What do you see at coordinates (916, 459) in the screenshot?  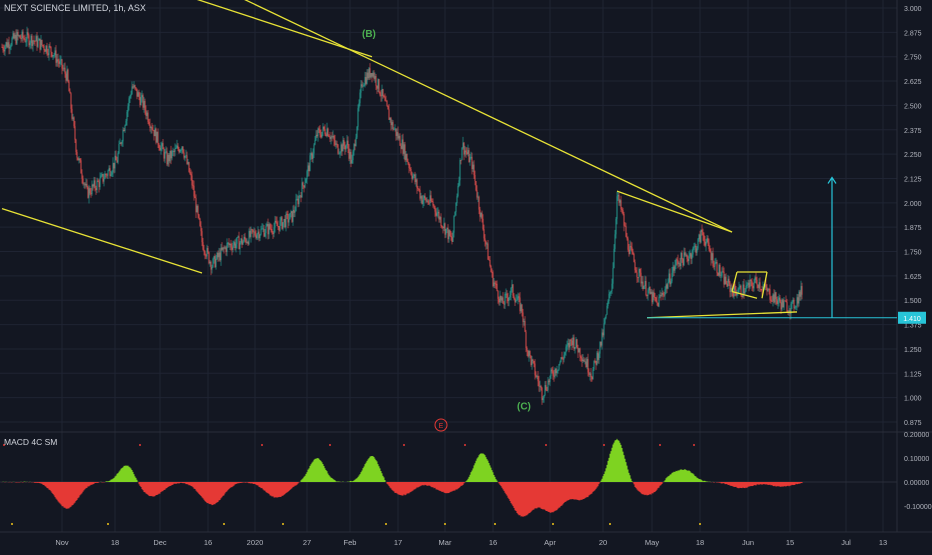 I see `macd-tick-label: 0.10000` at bounding box center [916, 459].